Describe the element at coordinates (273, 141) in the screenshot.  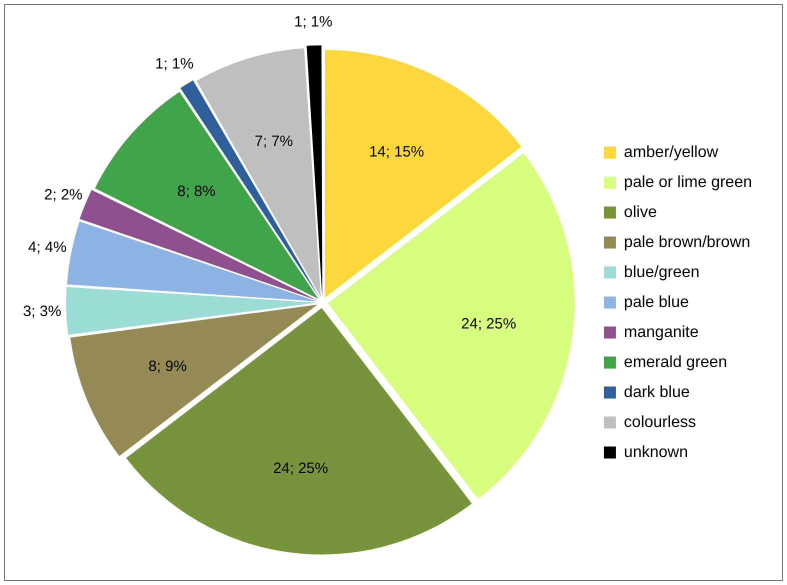
I see `data-label: 7; 7%` at that location.